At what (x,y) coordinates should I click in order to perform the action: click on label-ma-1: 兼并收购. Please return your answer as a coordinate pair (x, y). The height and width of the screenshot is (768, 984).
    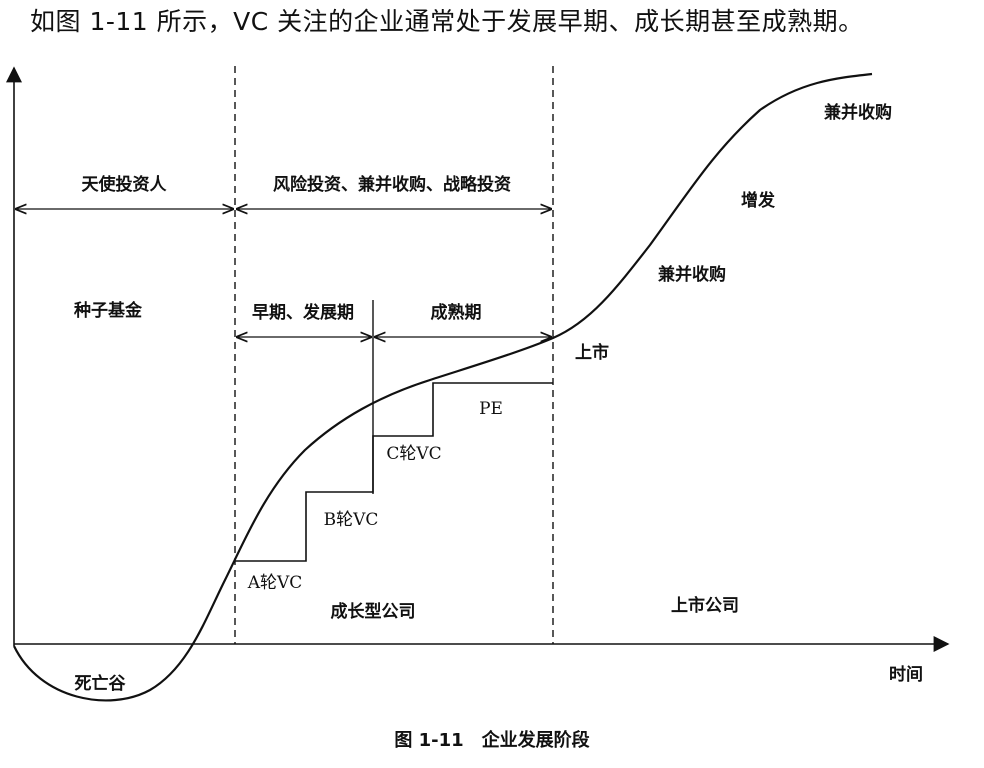
    Looking at the image, I should click on (692, 274).